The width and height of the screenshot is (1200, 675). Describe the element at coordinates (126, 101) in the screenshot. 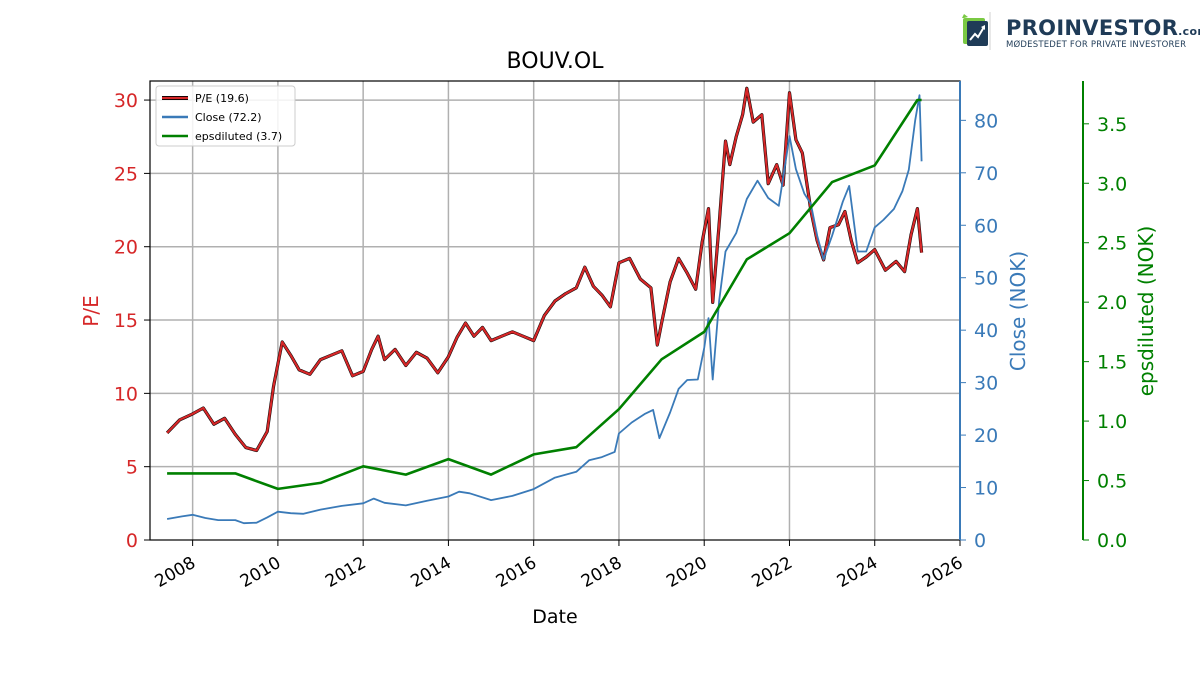

I see `left-tick-label: 30` at that location.